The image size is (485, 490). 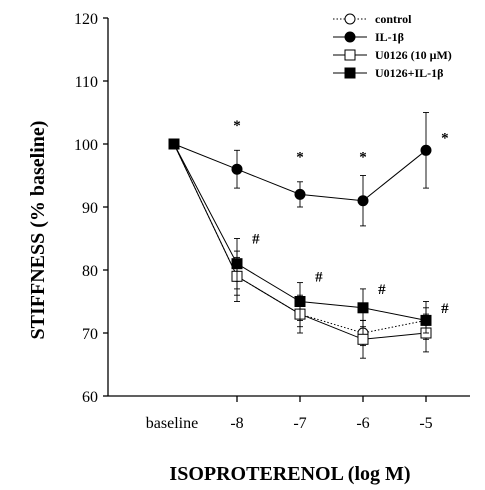 What do you see at coordinates (389, 37) in the screenshot?
I see `legend-label: IL-1β` at bounding box center [389, 37].